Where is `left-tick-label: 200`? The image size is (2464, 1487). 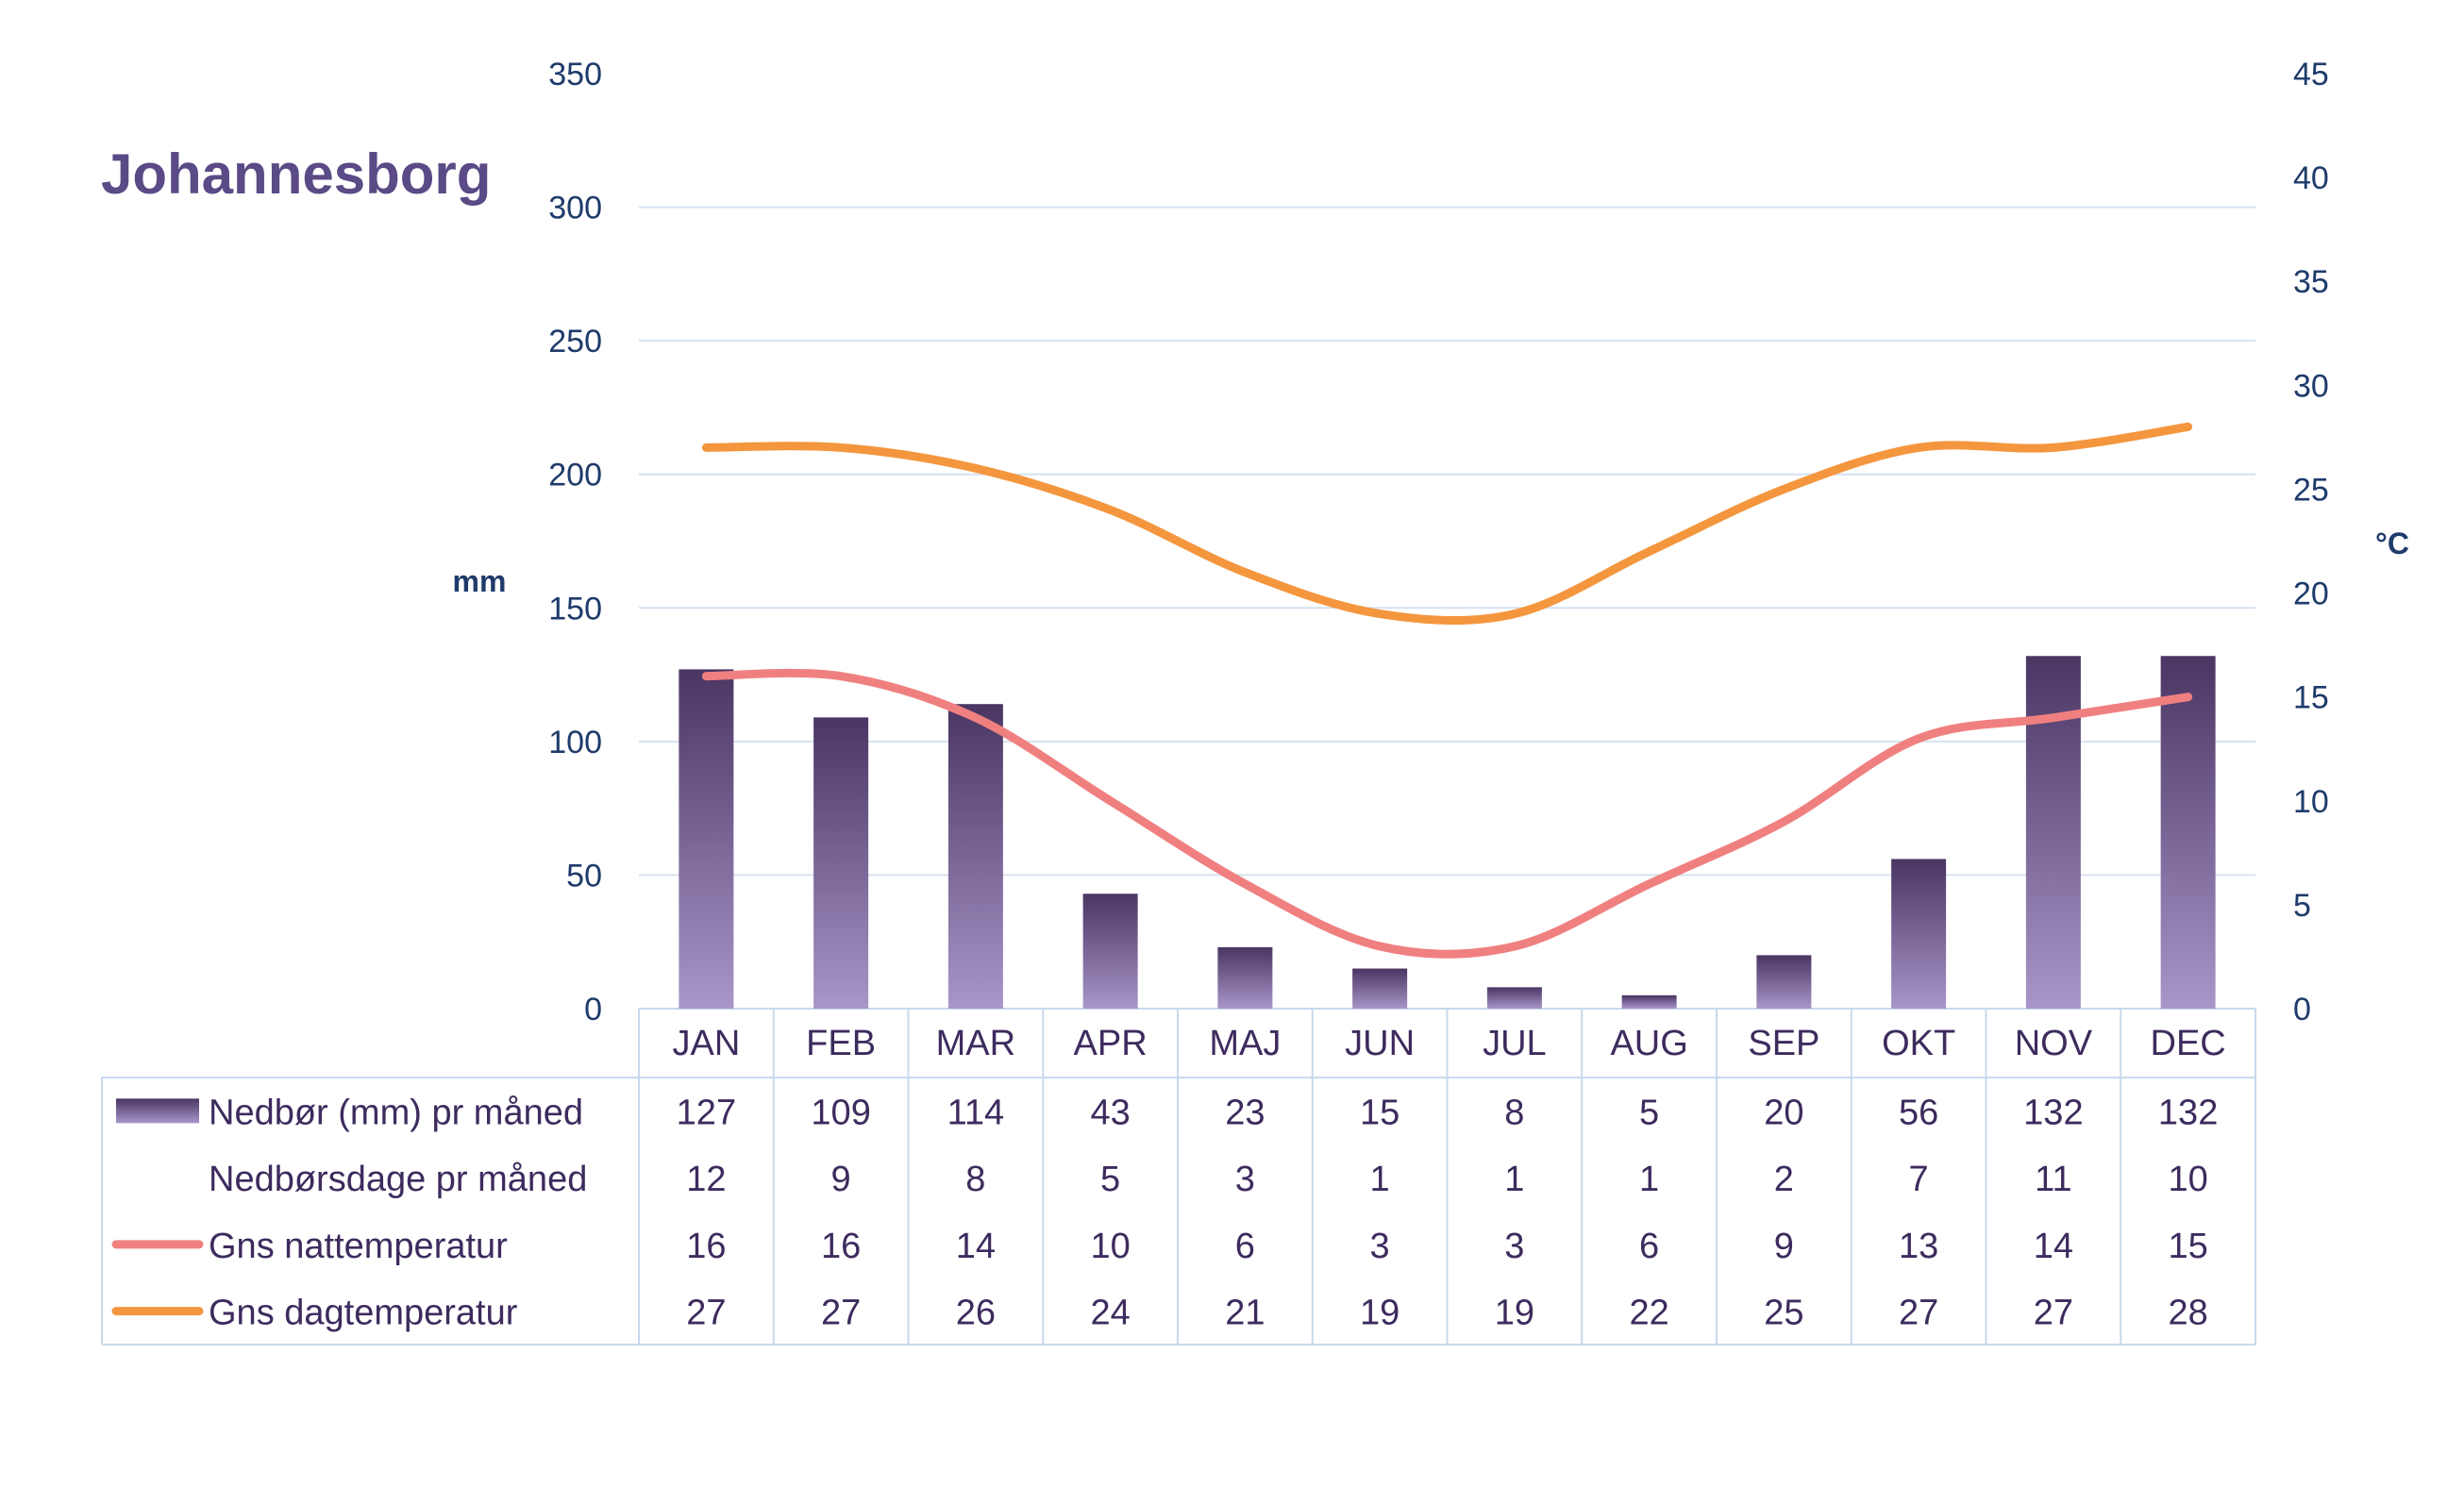
left-tick-label: 200 is located at coordinates (575, 476).